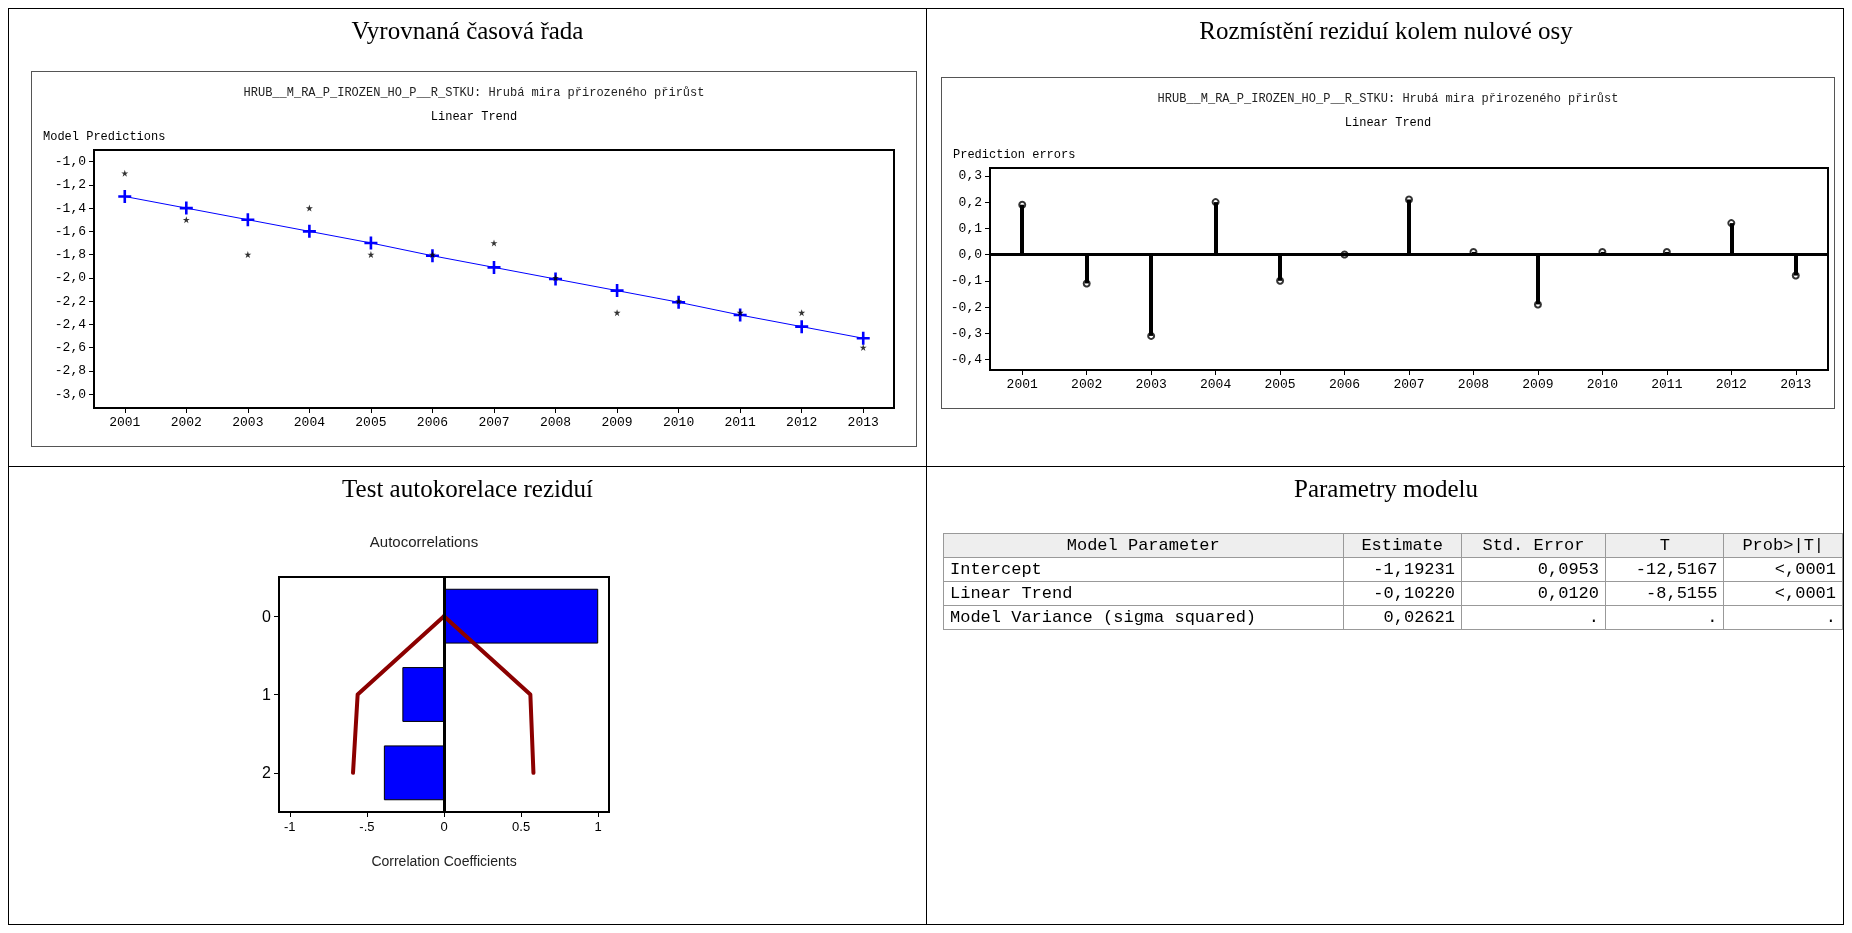 The height and width of the screenshot is (933, 1852). Describe the element at coordinates (598, 826) in the screenshot. I see `x-tick-label: 1` at that location.